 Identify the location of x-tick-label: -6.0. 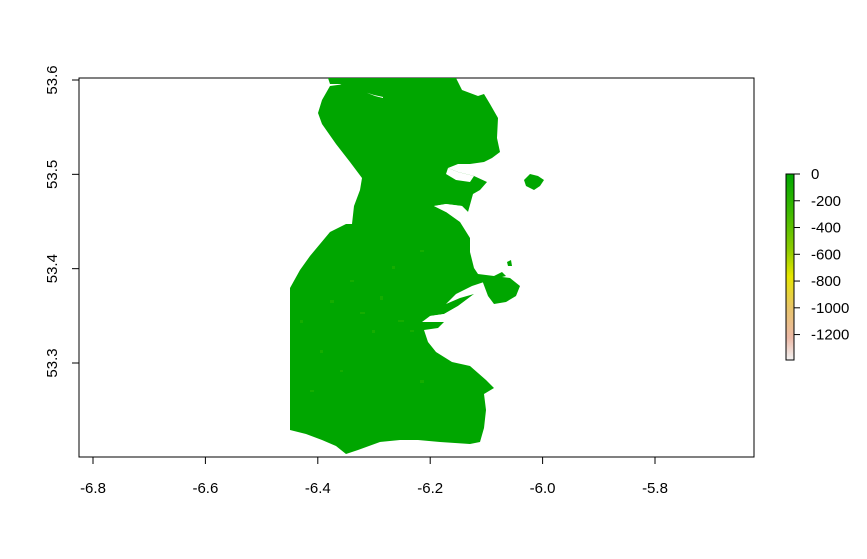
(543, 488).